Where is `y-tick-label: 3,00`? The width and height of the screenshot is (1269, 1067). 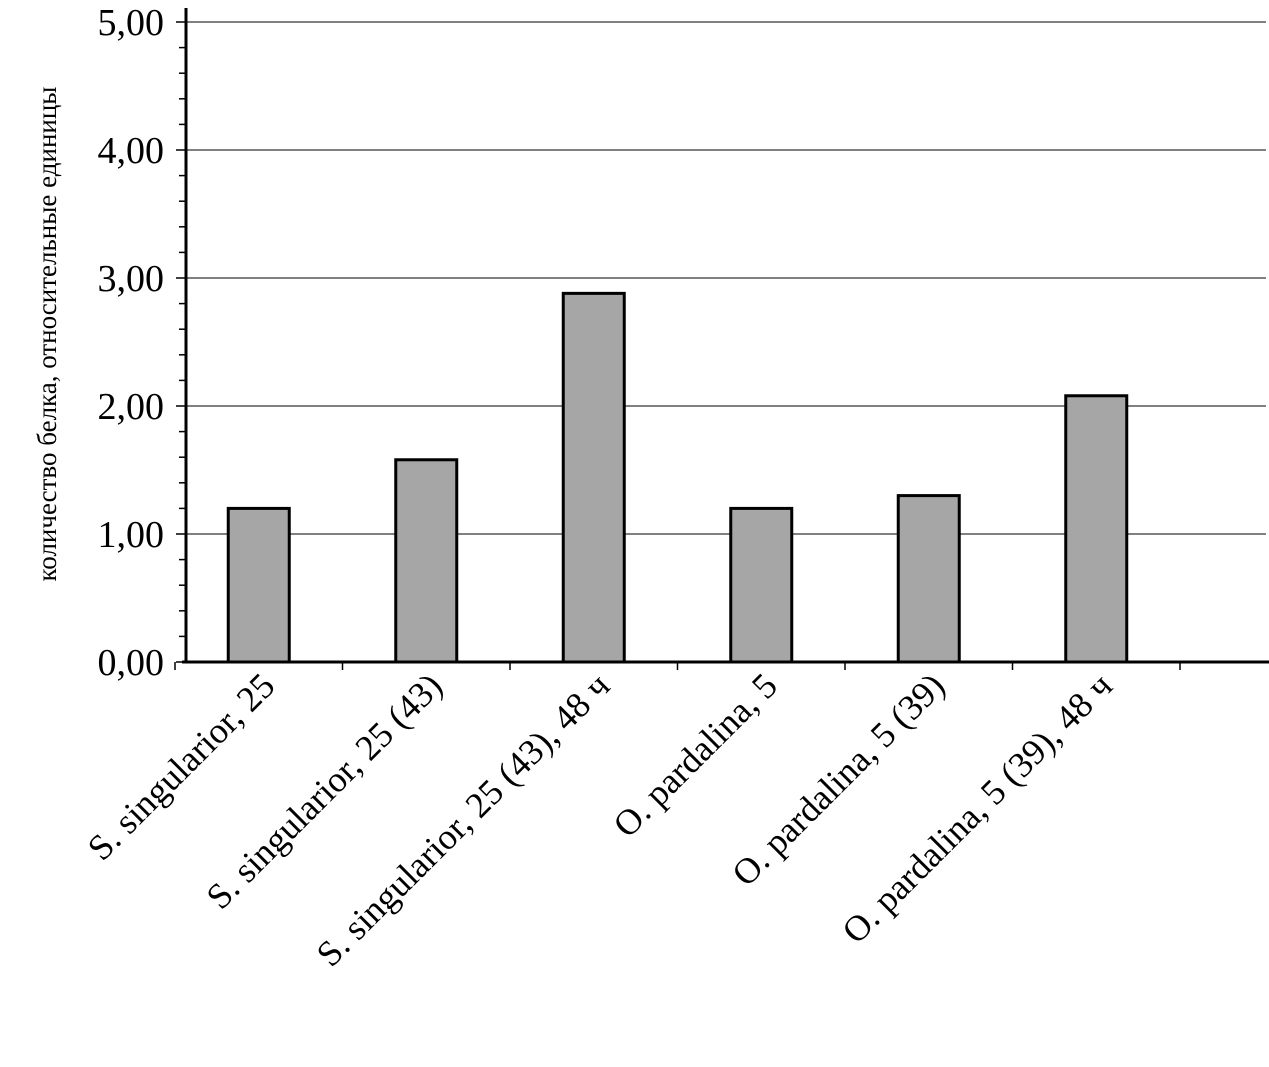 y-tick-label: 3,00 is located at coordinates (131, 279).